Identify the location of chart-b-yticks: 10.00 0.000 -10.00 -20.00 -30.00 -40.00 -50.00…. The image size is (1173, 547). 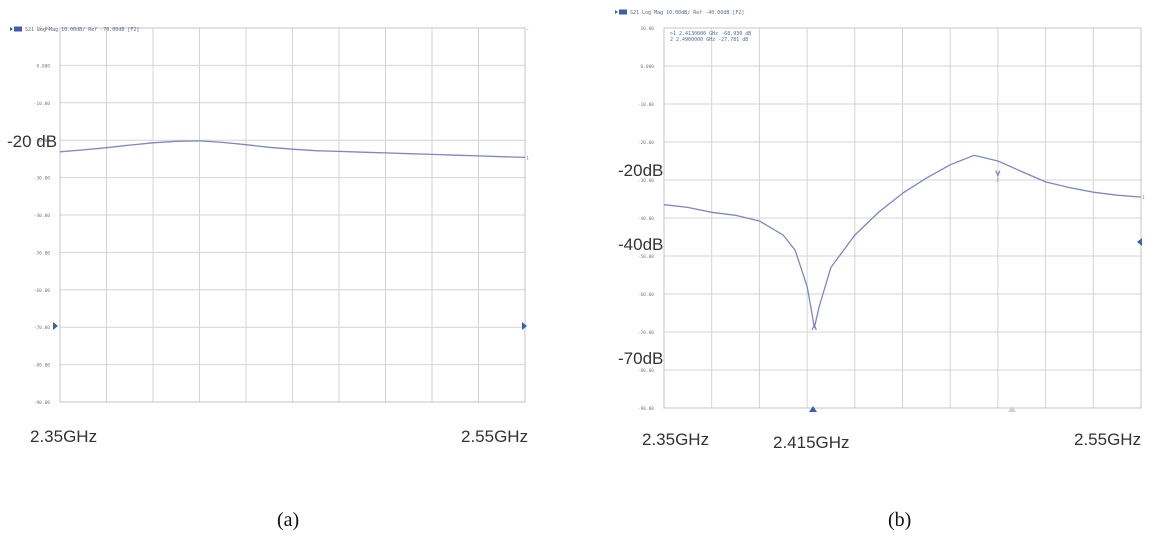
(646, 219).